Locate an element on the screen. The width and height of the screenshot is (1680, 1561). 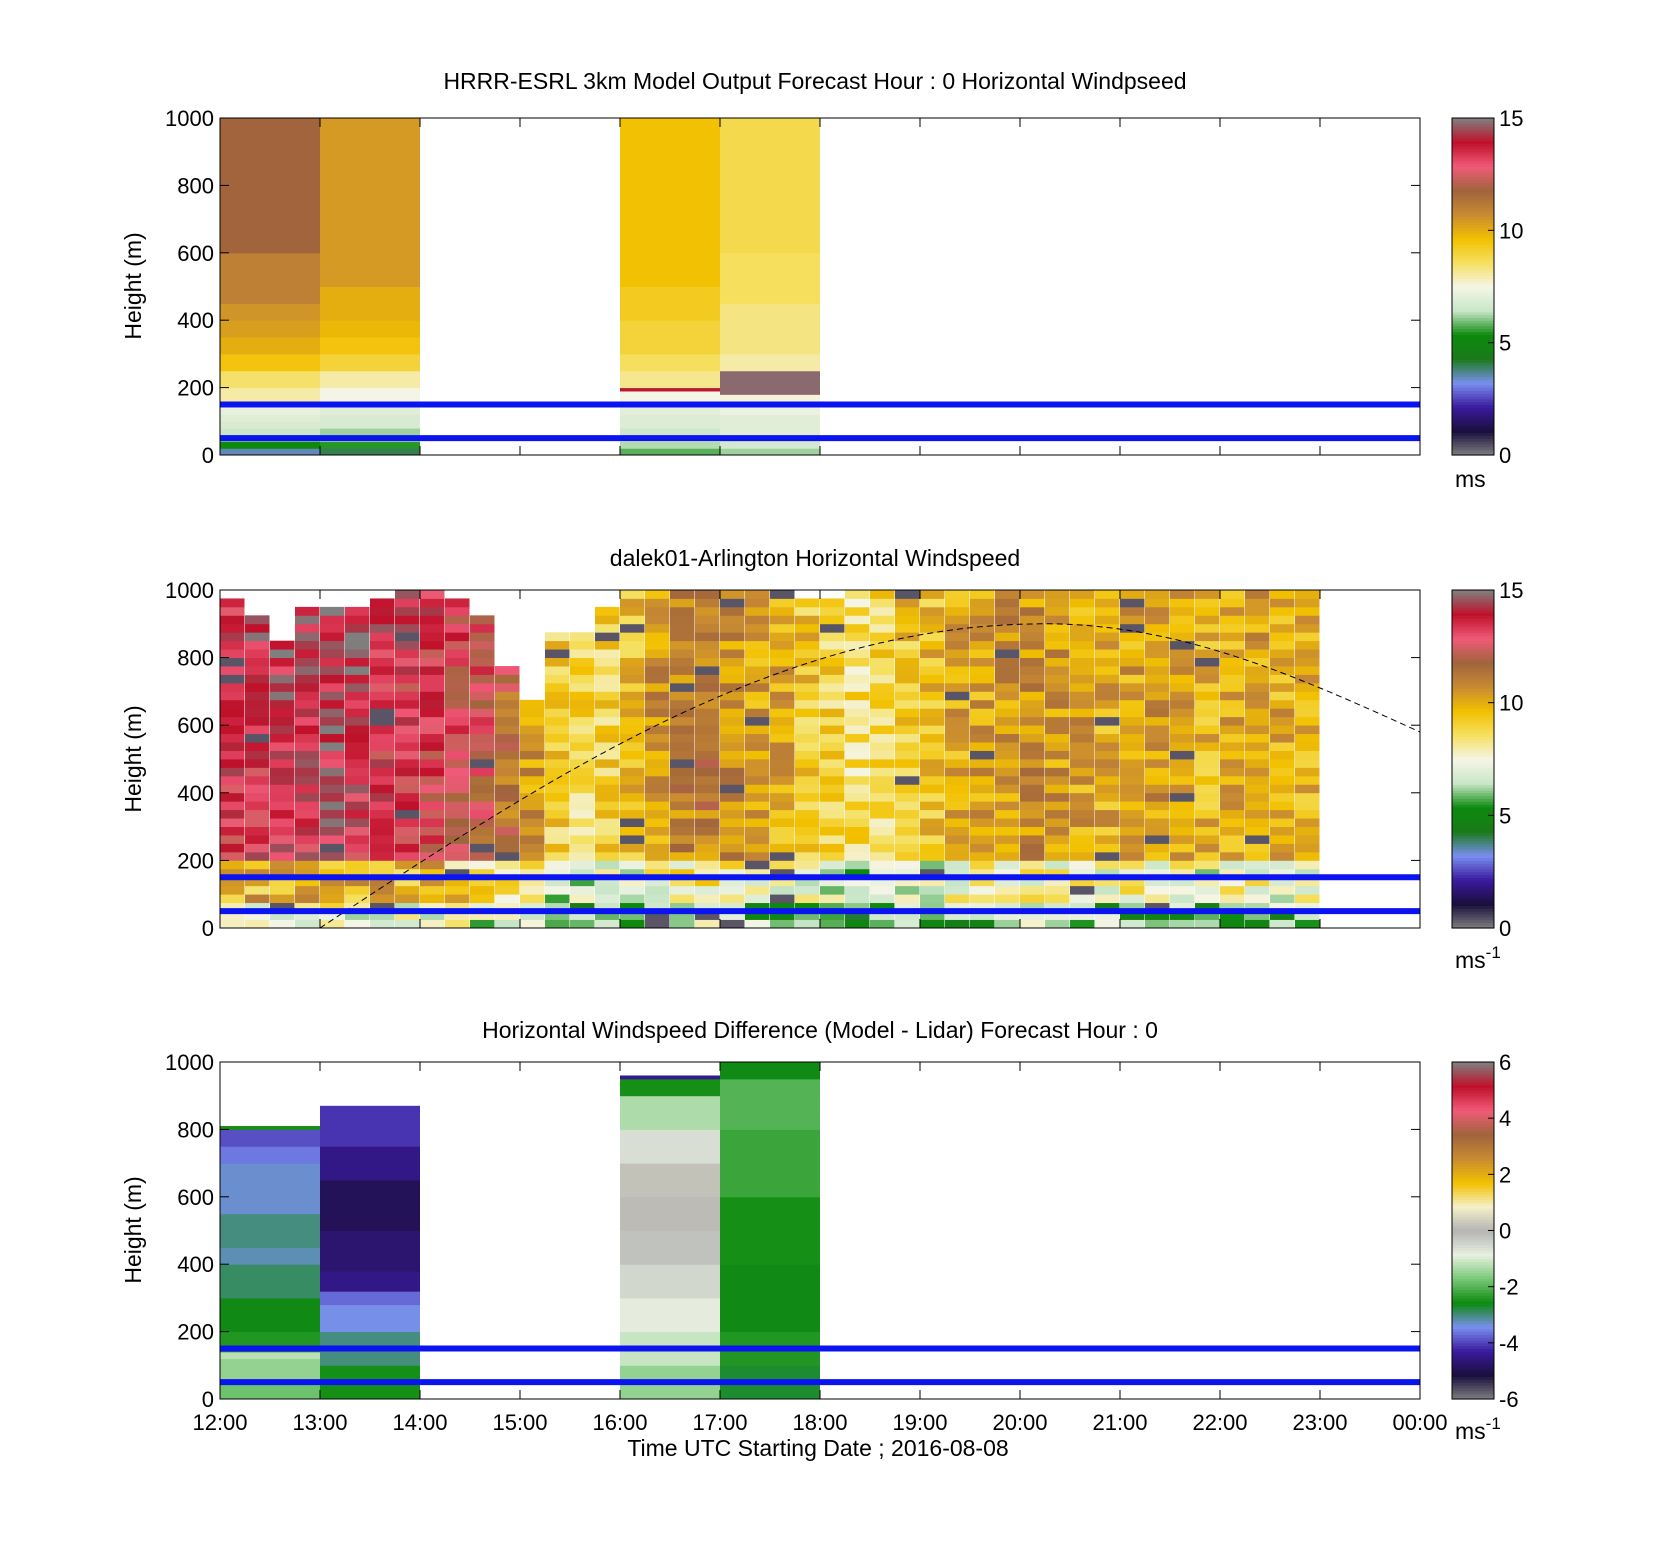
colorbar-tick-label: 10 is located at coordinates (1511, 230).